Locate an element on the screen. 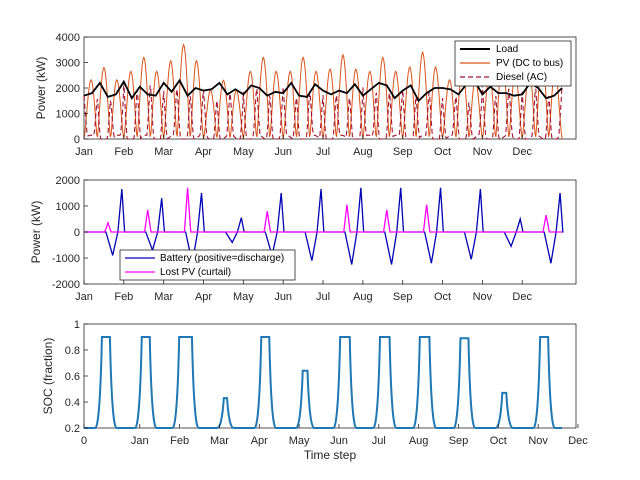 This screenshot has width=640, height=480. legend: Load PV (DC to bus) Diesel (AC) is located at coordinates (513, 63).